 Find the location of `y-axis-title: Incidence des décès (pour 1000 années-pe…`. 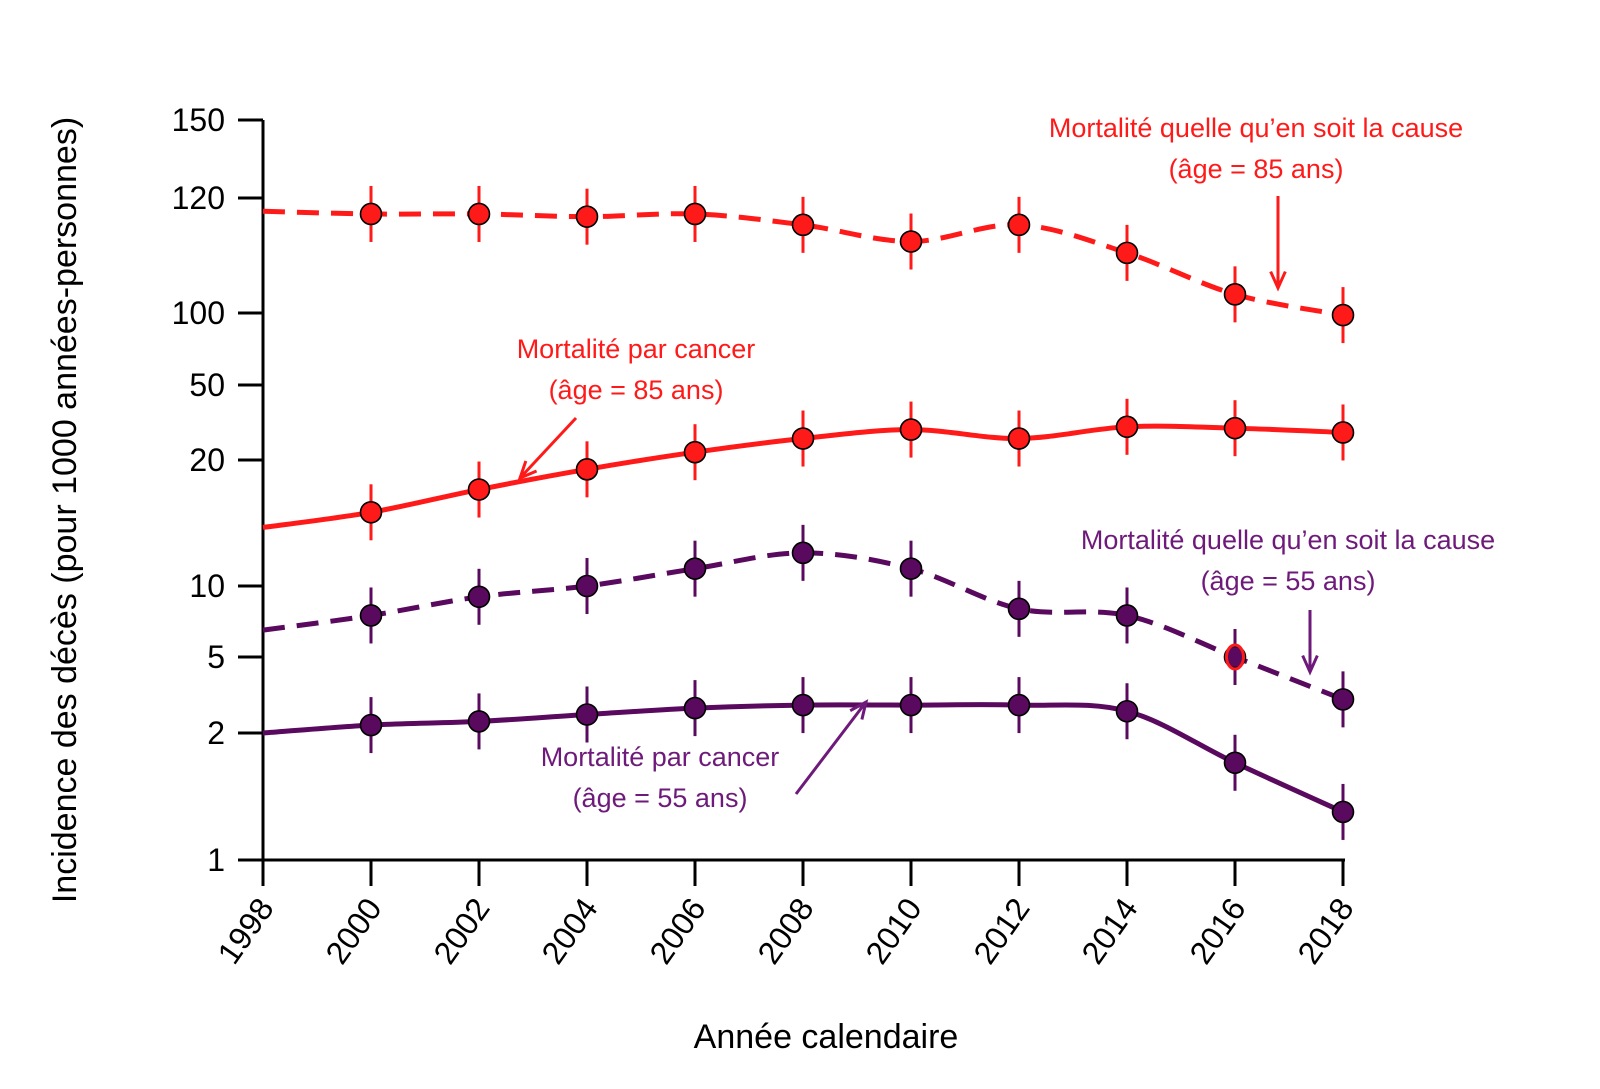

y-axis-title: Incidence des décès (pour 1000 années-pe… is located at coordinates (65, 510).